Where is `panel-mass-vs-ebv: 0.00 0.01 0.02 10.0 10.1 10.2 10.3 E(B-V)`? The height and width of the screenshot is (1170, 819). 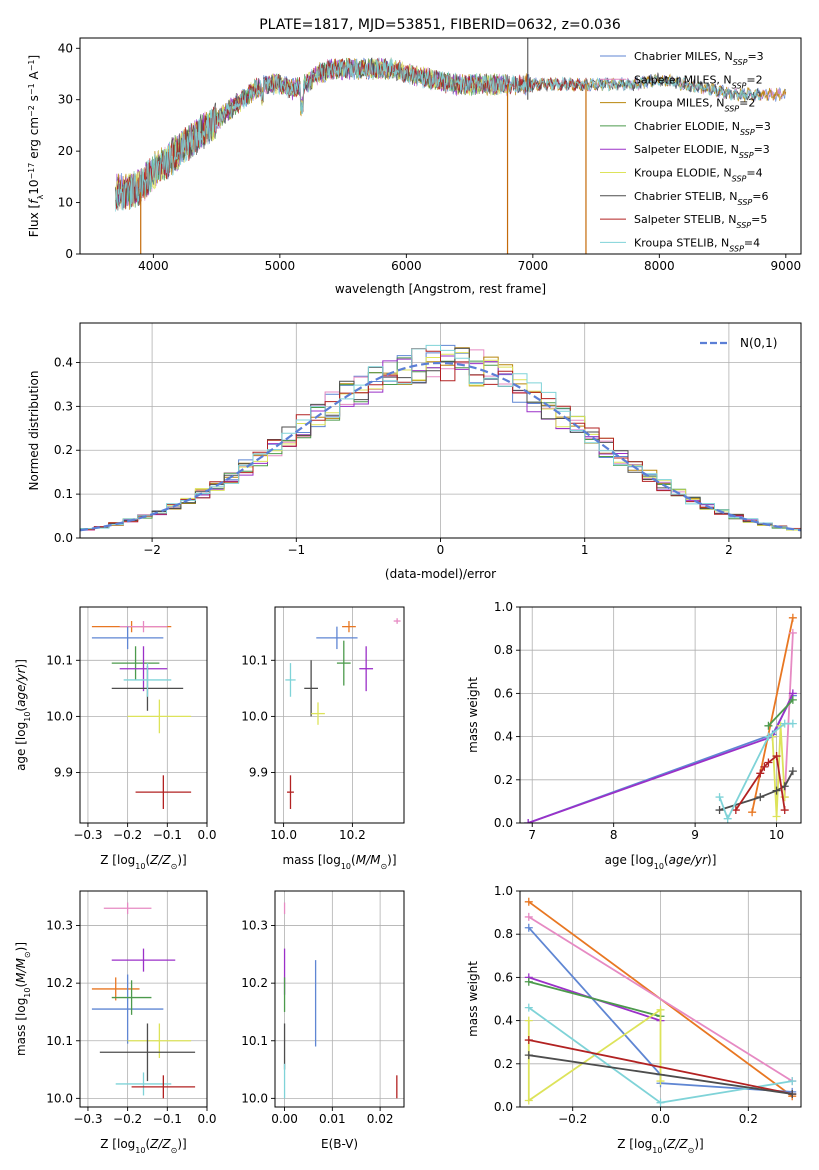
panel-mass-vs-ebv: 0.00 0.01 0.02 10.0 10.1 10.2 10.3 E(B-V) is located at coordinates (323, 1020).